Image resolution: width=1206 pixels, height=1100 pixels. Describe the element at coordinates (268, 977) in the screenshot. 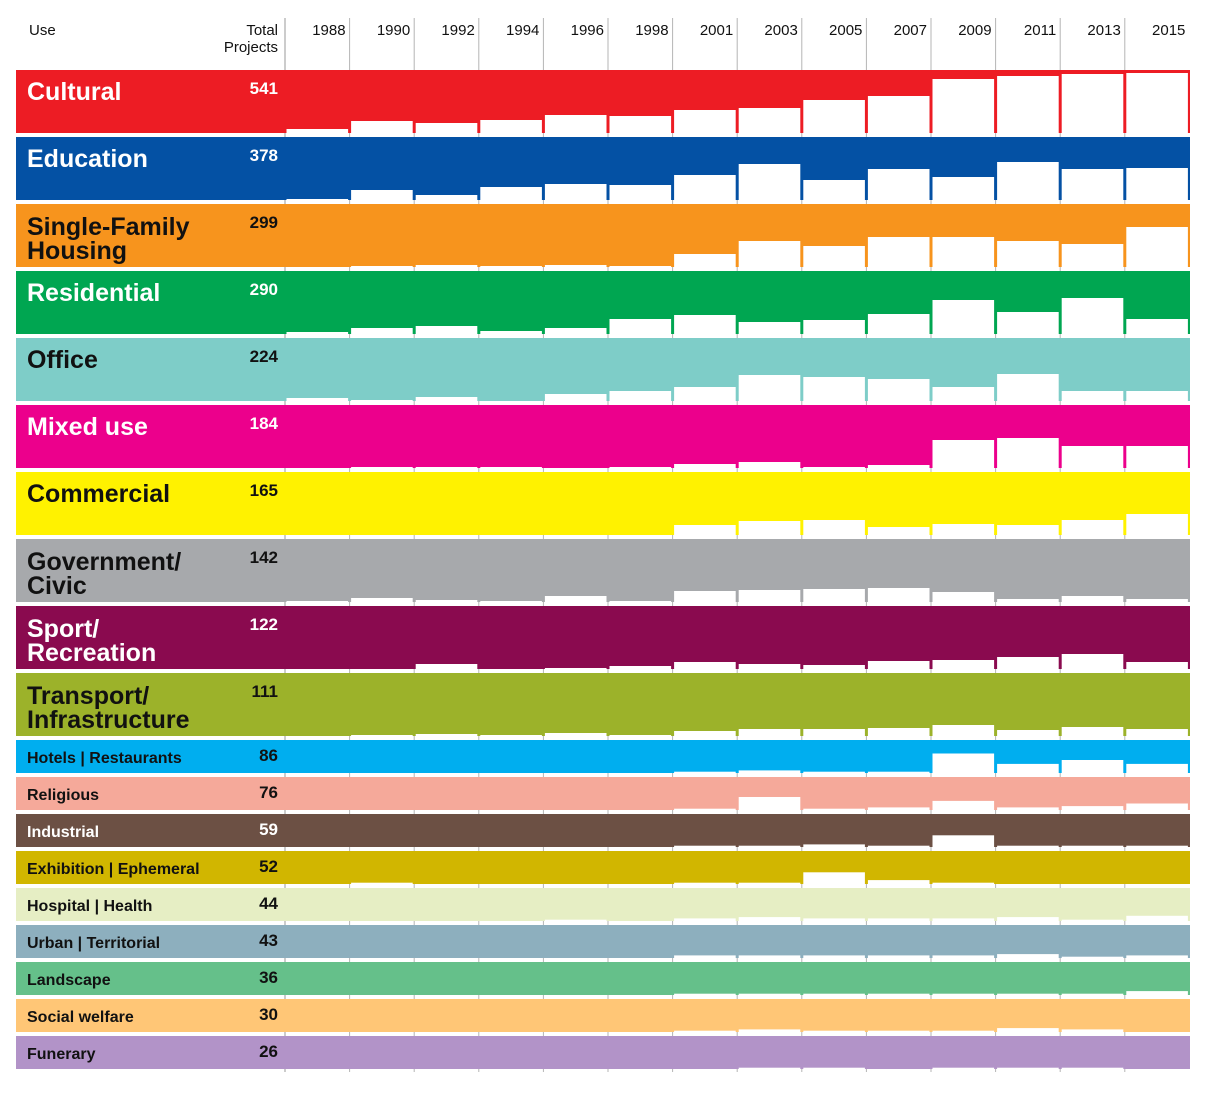

I see `total-projects-value: 36` at that location.